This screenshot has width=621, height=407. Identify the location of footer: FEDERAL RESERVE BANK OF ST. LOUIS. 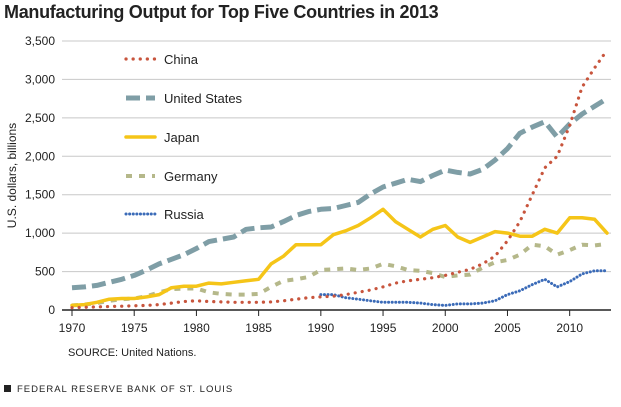
(118, 389).